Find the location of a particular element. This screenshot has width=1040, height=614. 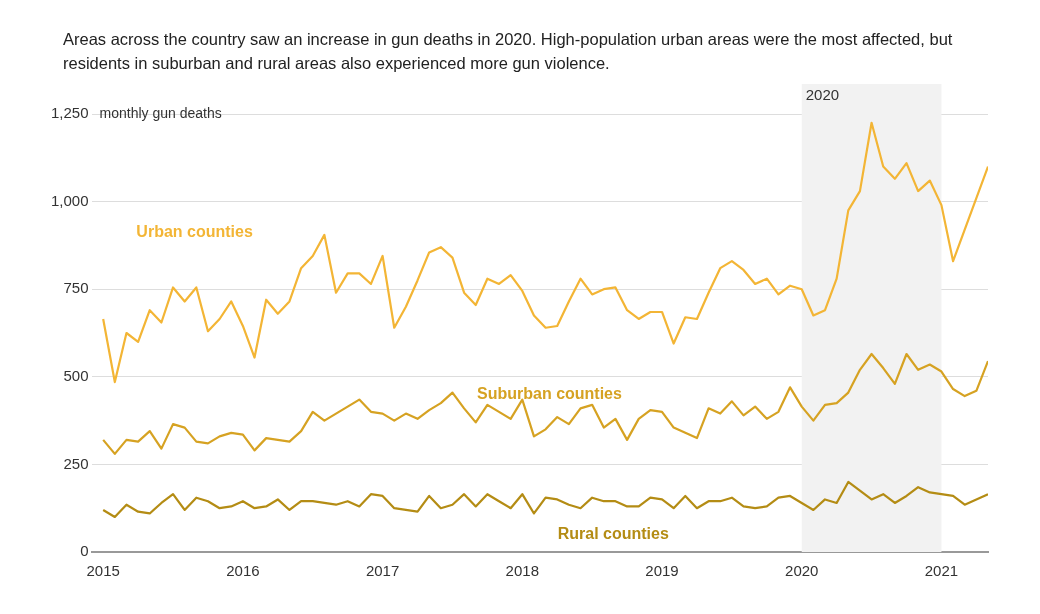

y-tick-label: 0 is located at coordinates (84, 550).